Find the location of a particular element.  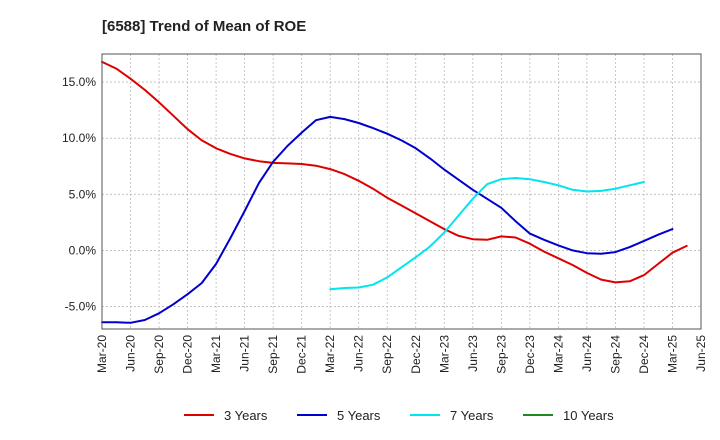

x-tick-label: Dec-23 is located at coordinates (530, 354).